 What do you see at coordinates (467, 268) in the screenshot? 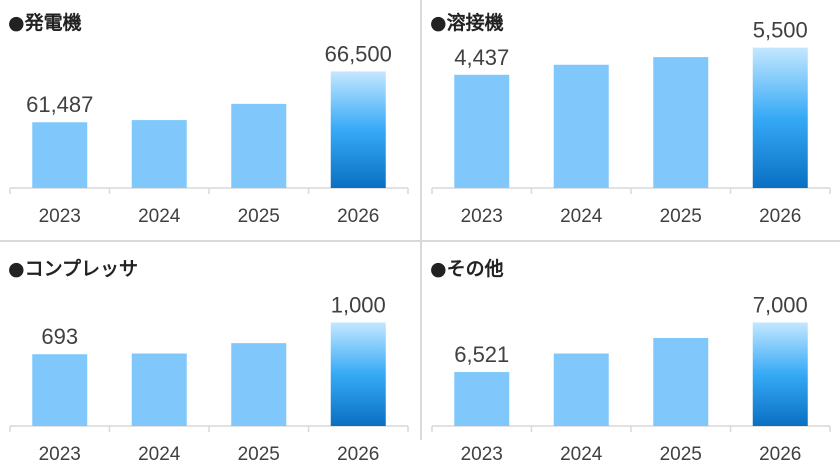
I see `chart-title: ●その他` at bounding box center [467, 268].